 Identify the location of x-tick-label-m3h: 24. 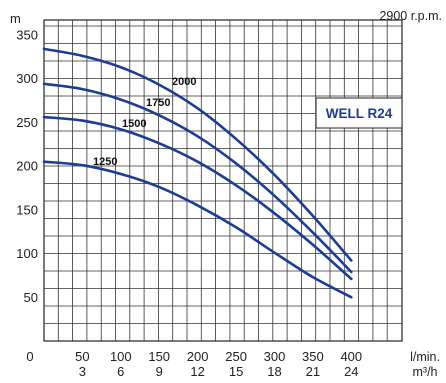
(351, 371).